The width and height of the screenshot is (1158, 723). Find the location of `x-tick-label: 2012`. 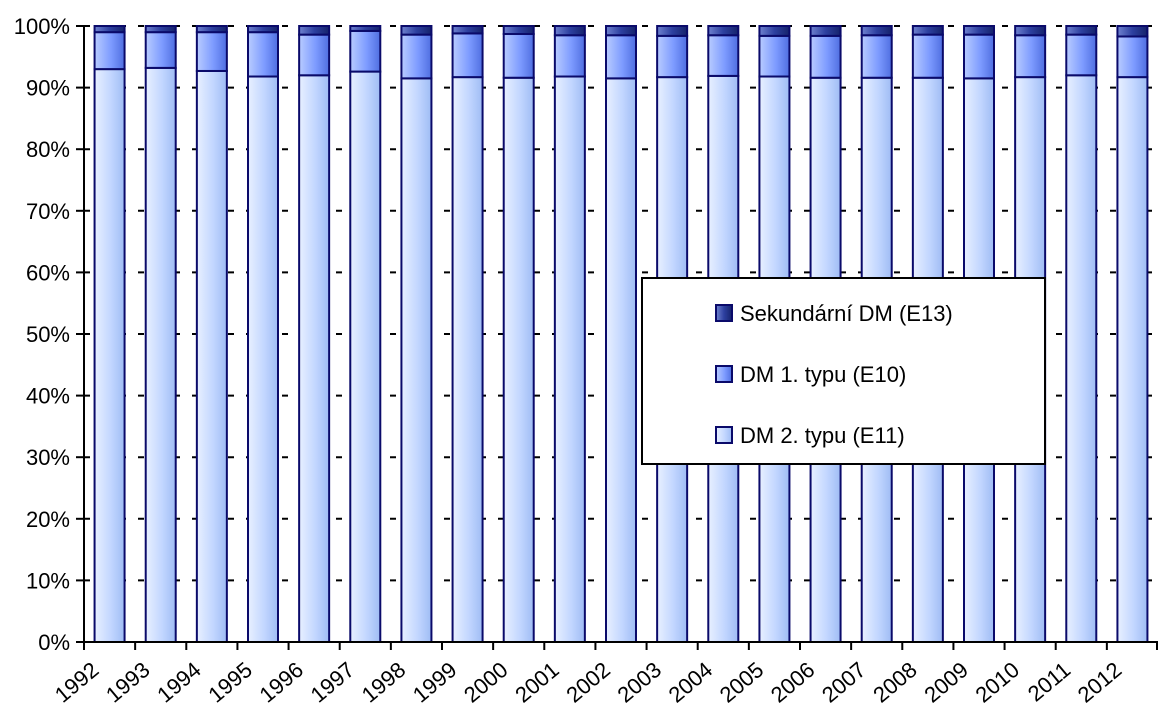

x-tick-label: 2012 is located at coordinates (1100, 682).